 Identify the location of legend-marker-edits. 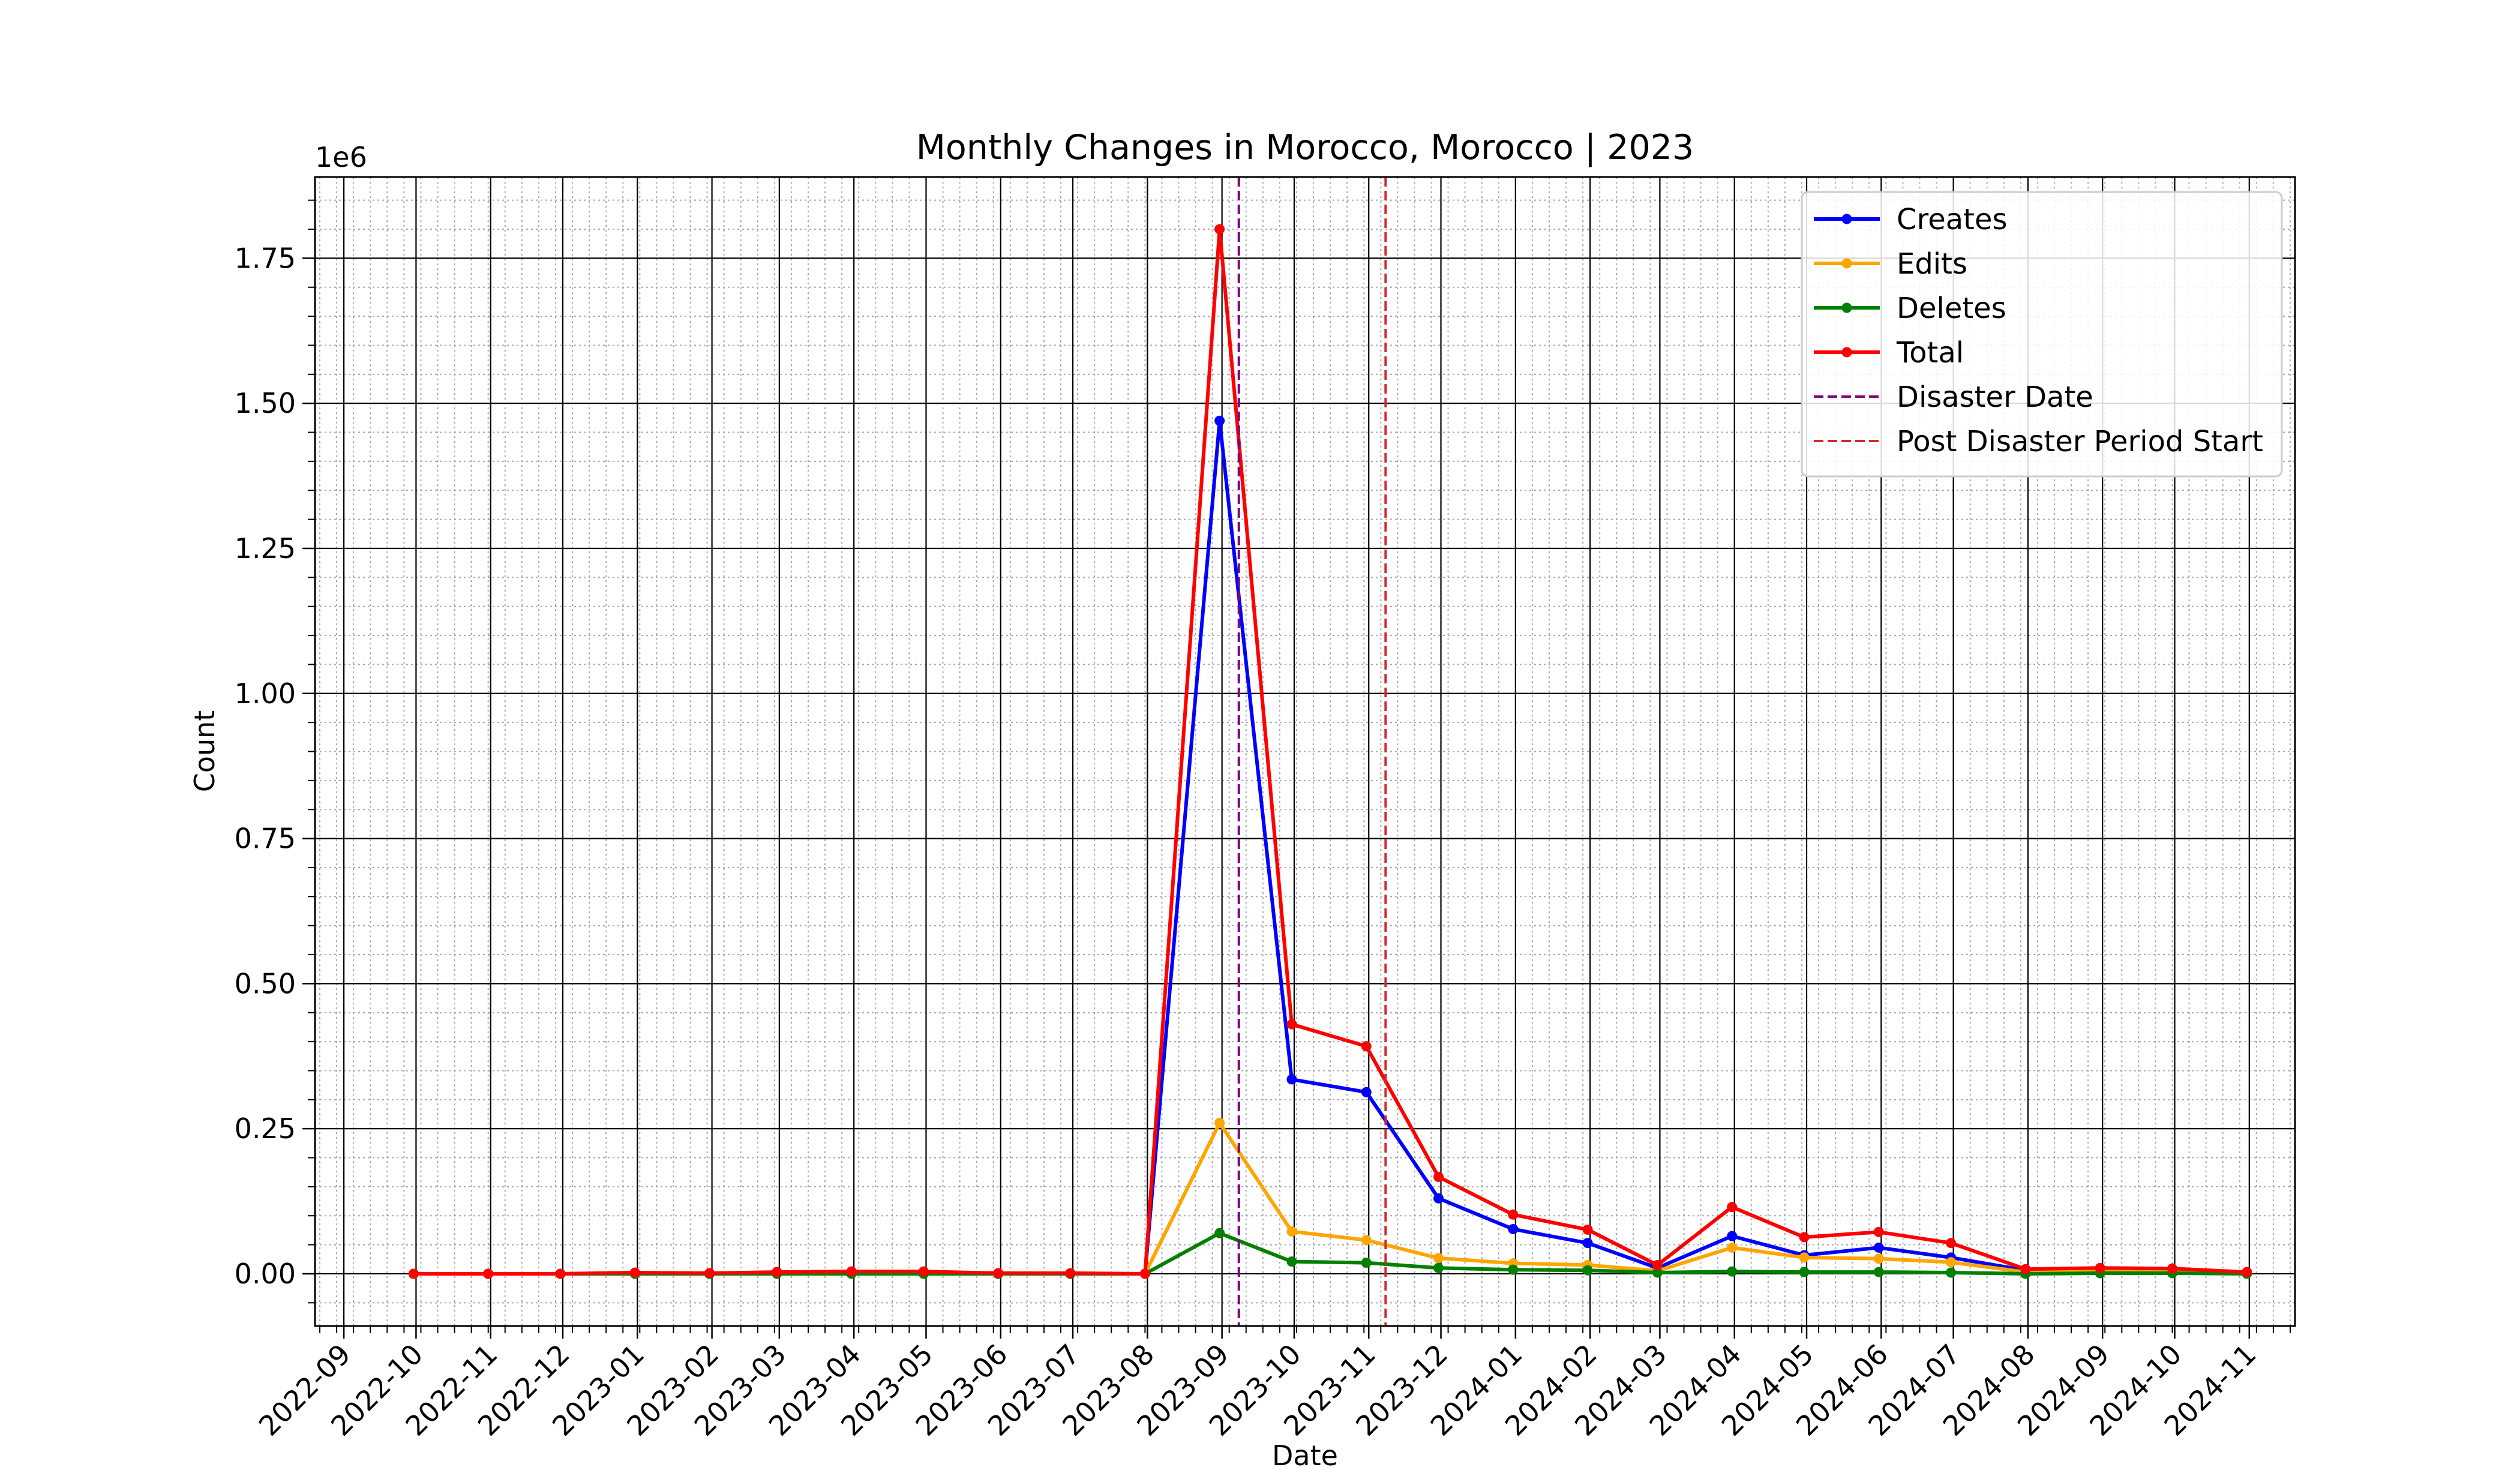
(1846, 263).